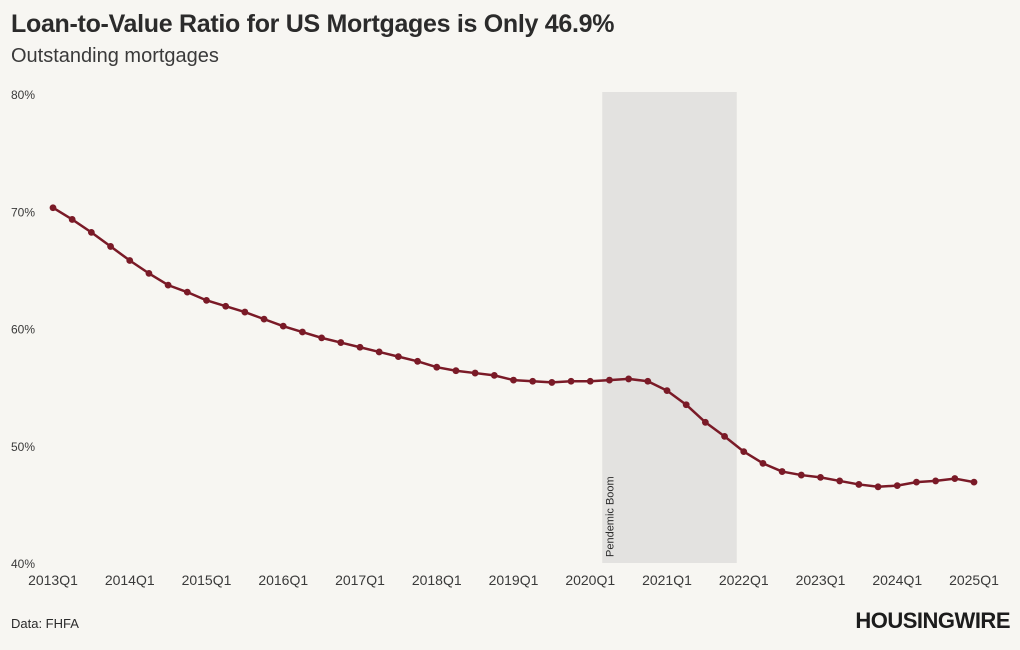 The width and height of the screenshot is (1020, 650). Describe the element at coordinates (23, 212) in the screenshot. I see `y-tick-label: 70%` at that location.